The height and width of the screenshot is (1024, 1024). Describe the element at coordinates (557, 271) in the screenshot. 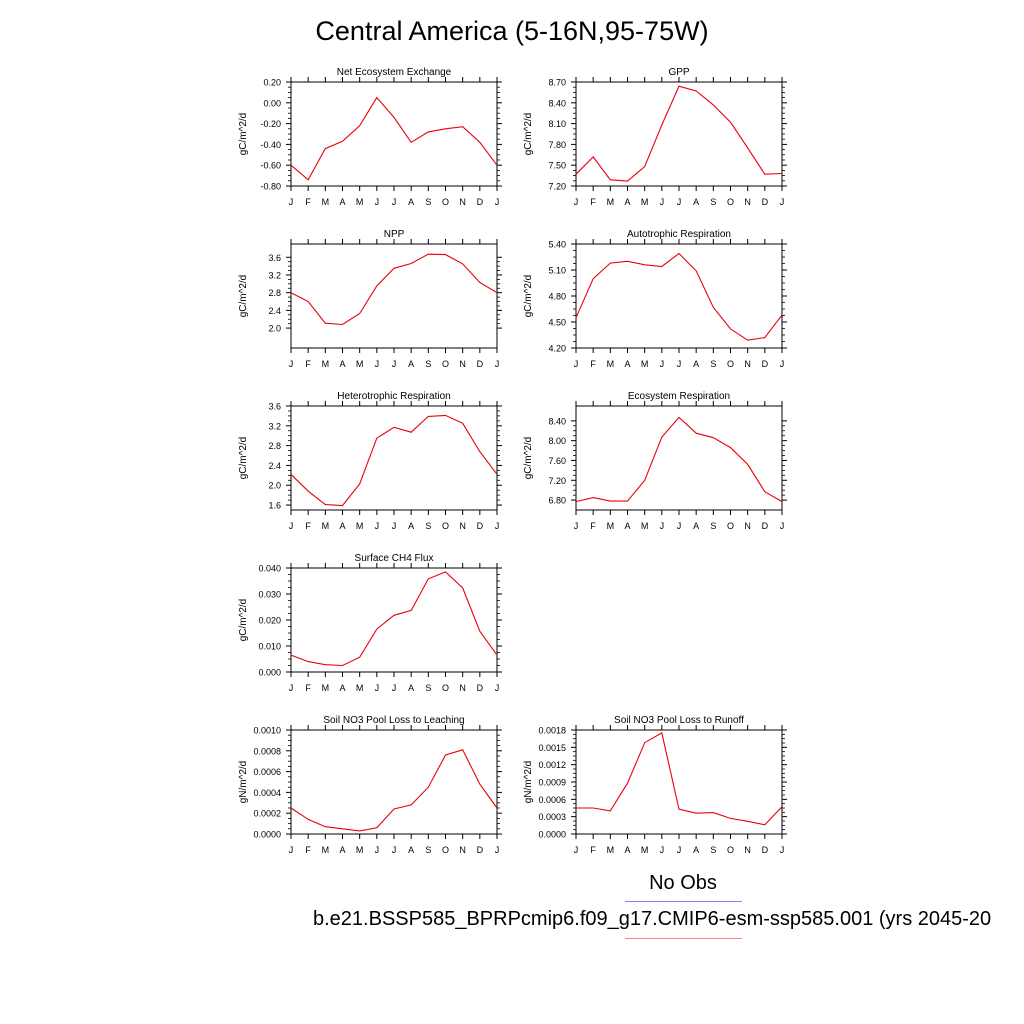

I see `y-tick-label: 5.10` at that location.